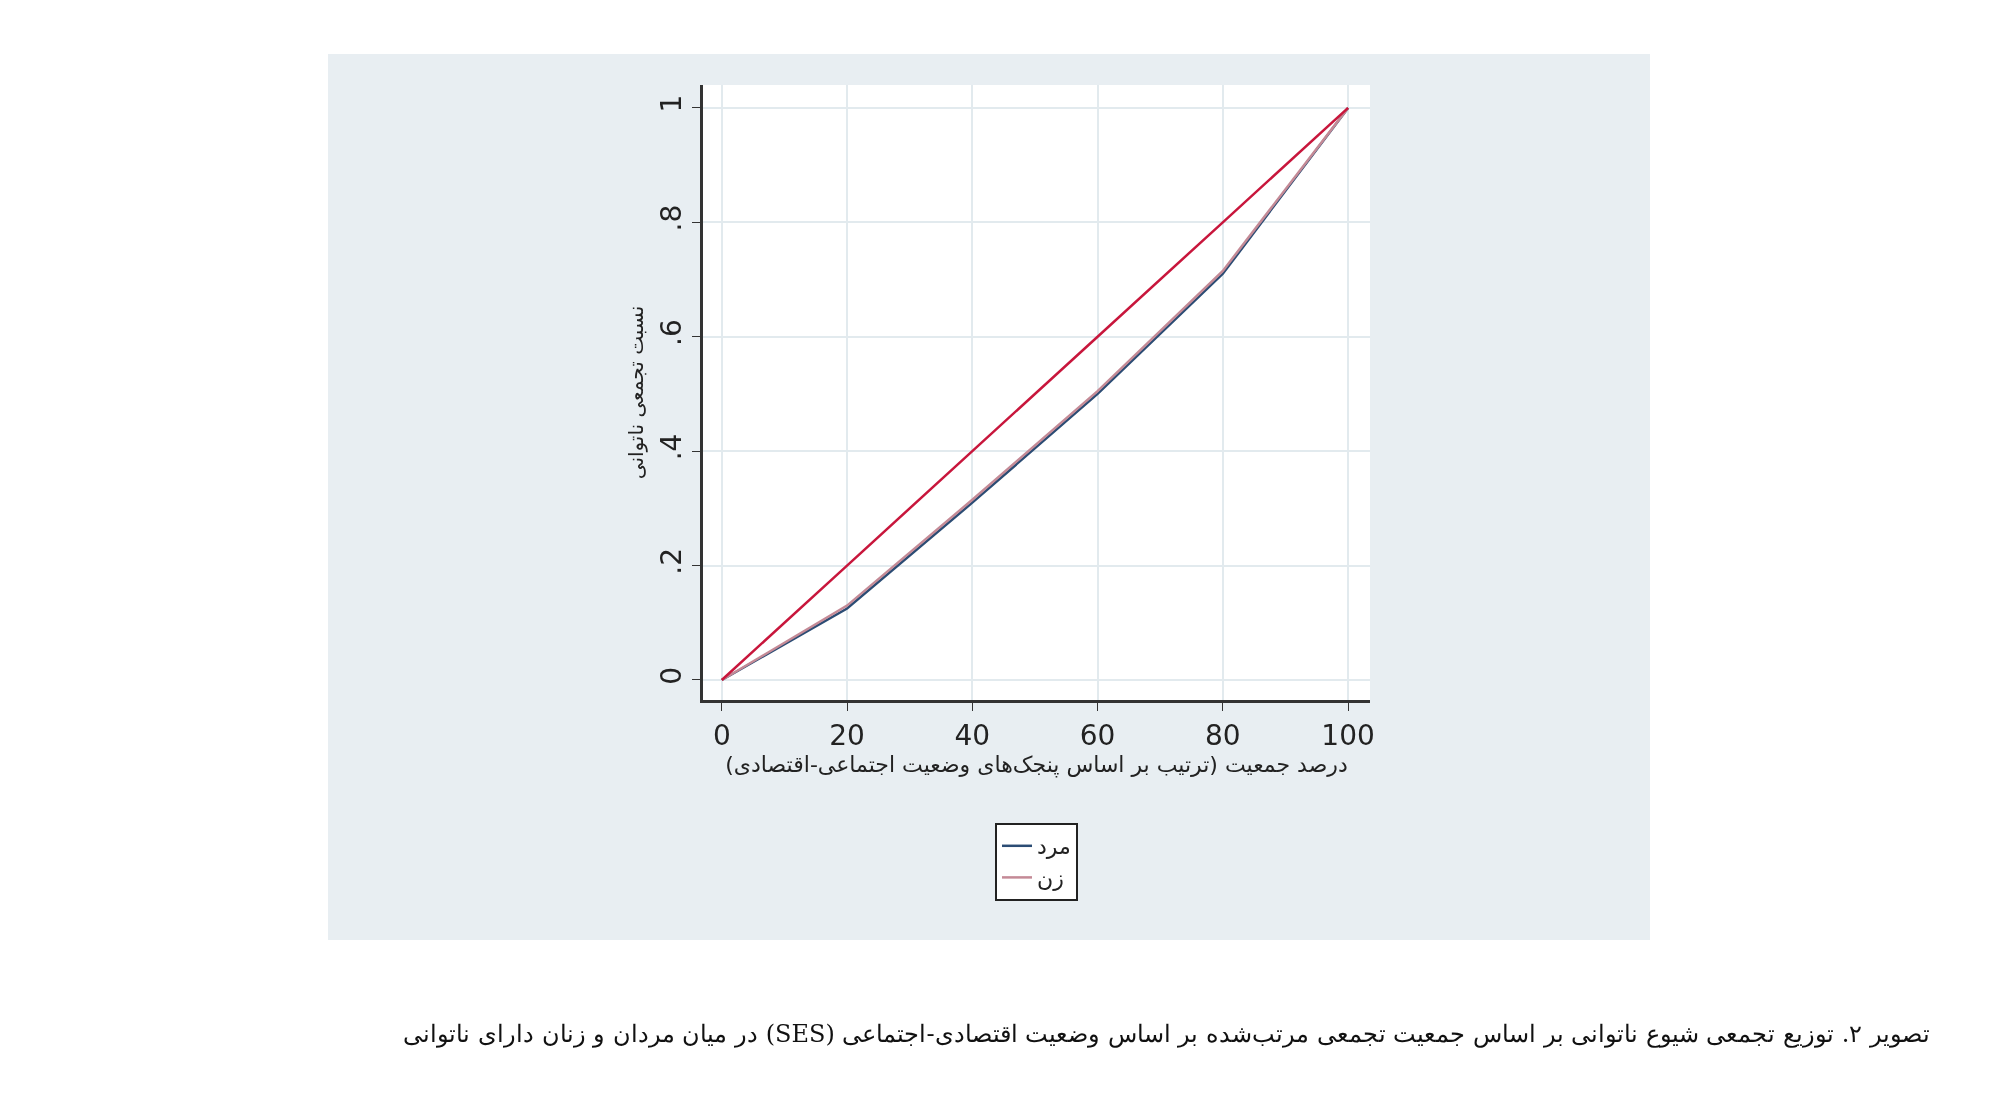 This screenshot has width=2000, height=1106. I want to click on x-tick-label: 40, so click(972, 735).